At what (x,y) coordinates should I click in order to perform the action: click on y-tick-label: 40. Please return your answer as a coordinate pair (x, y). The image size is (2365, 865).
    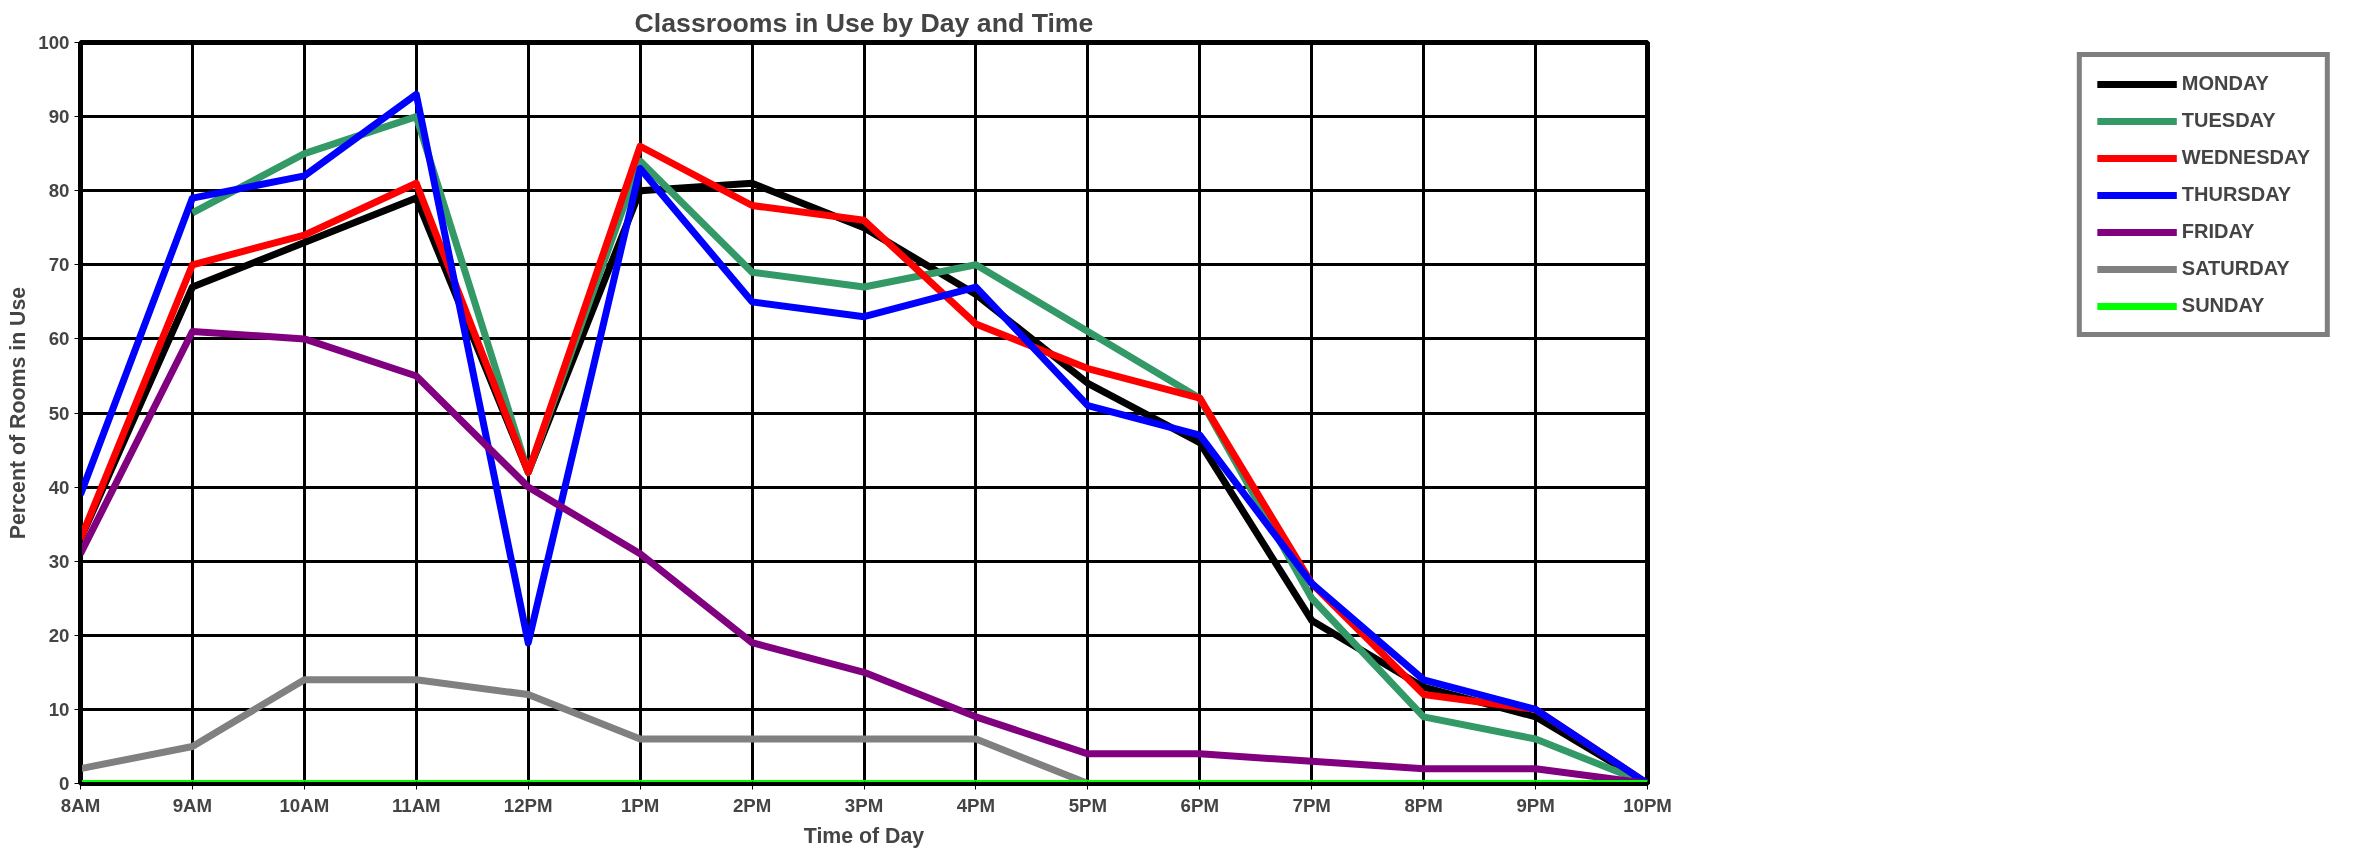
    Looking at the image, I should click on (59, 487).